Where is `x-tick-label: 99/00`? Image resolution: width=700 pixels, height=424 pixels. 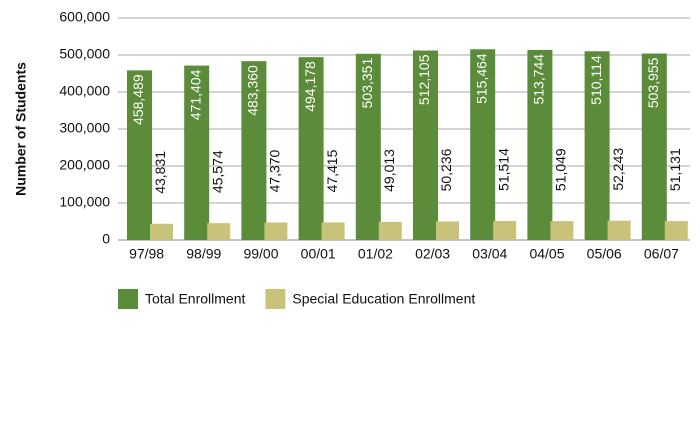
x-tick-label: 99/00 is located at coordinates (260, 254).